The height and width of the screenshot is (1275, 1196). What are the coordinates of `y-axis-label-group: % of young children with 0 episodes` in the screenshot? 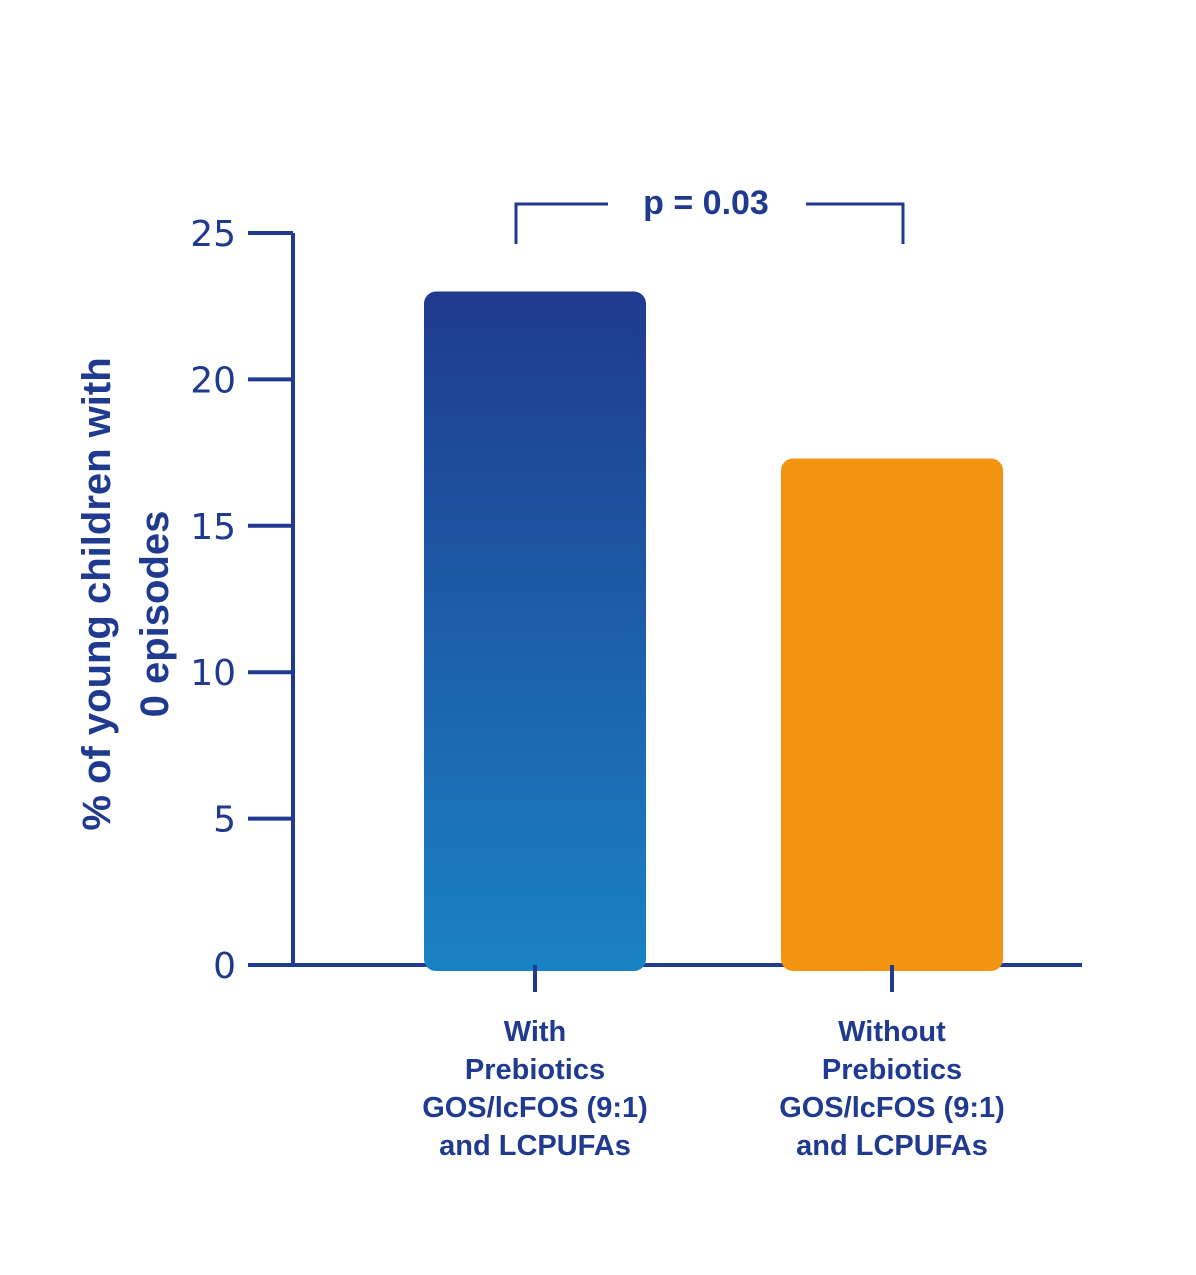 It's located at (126, 593).